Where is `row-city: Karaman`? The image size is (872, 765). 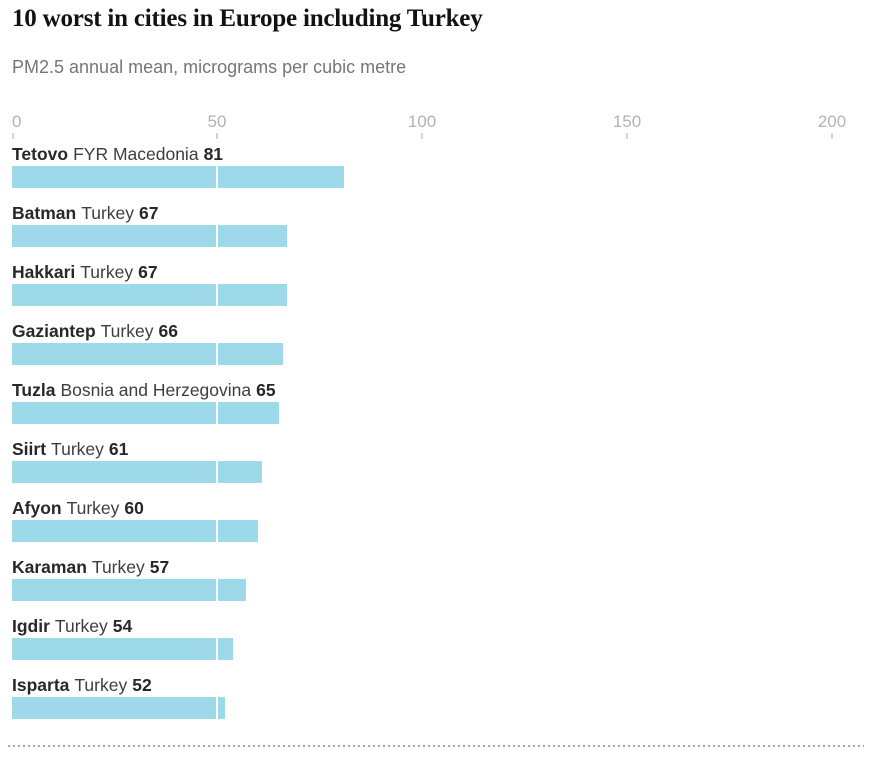 row-city: Karaman is located at coordinates (49, 567).